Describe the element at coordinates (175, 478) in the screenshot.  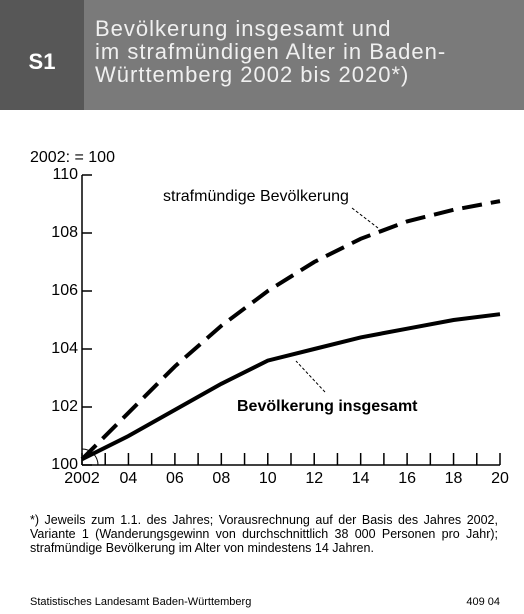
I see `x-tick-label: 06` at that location.